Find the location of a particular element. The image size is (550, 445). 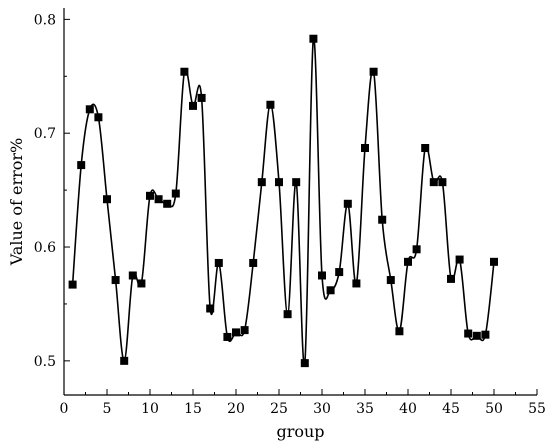

x-tick-label: 5 is located at coordinates (107, 409).